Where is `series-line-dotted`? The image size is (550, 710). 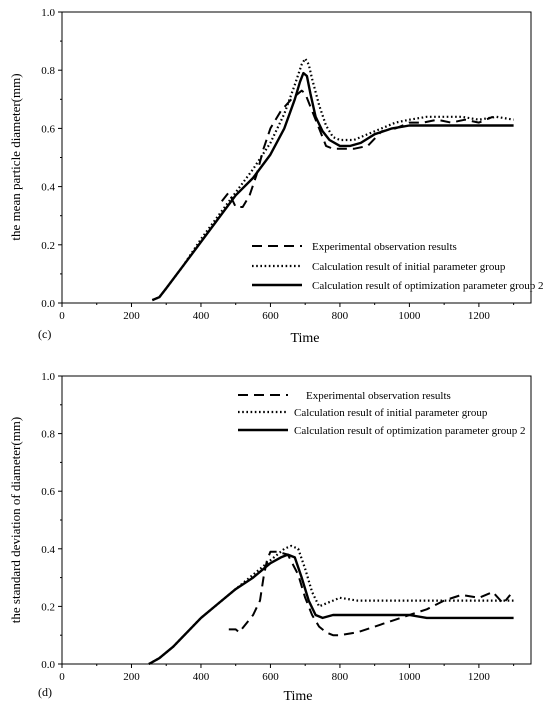 series-line-dotted is located at coordinates (331, 604).